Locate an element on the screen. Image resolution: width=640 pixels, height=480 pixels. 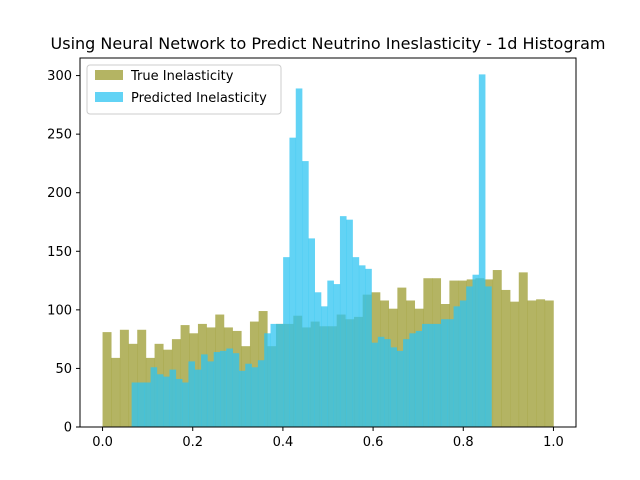
x-tick-label: 0.0 is located at coordinates (102, 442).